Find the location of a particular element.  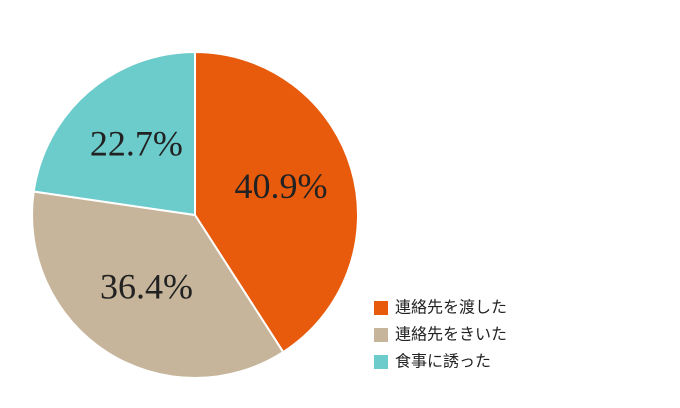

value-label: 36.4% is located at coordinates (146, 287).